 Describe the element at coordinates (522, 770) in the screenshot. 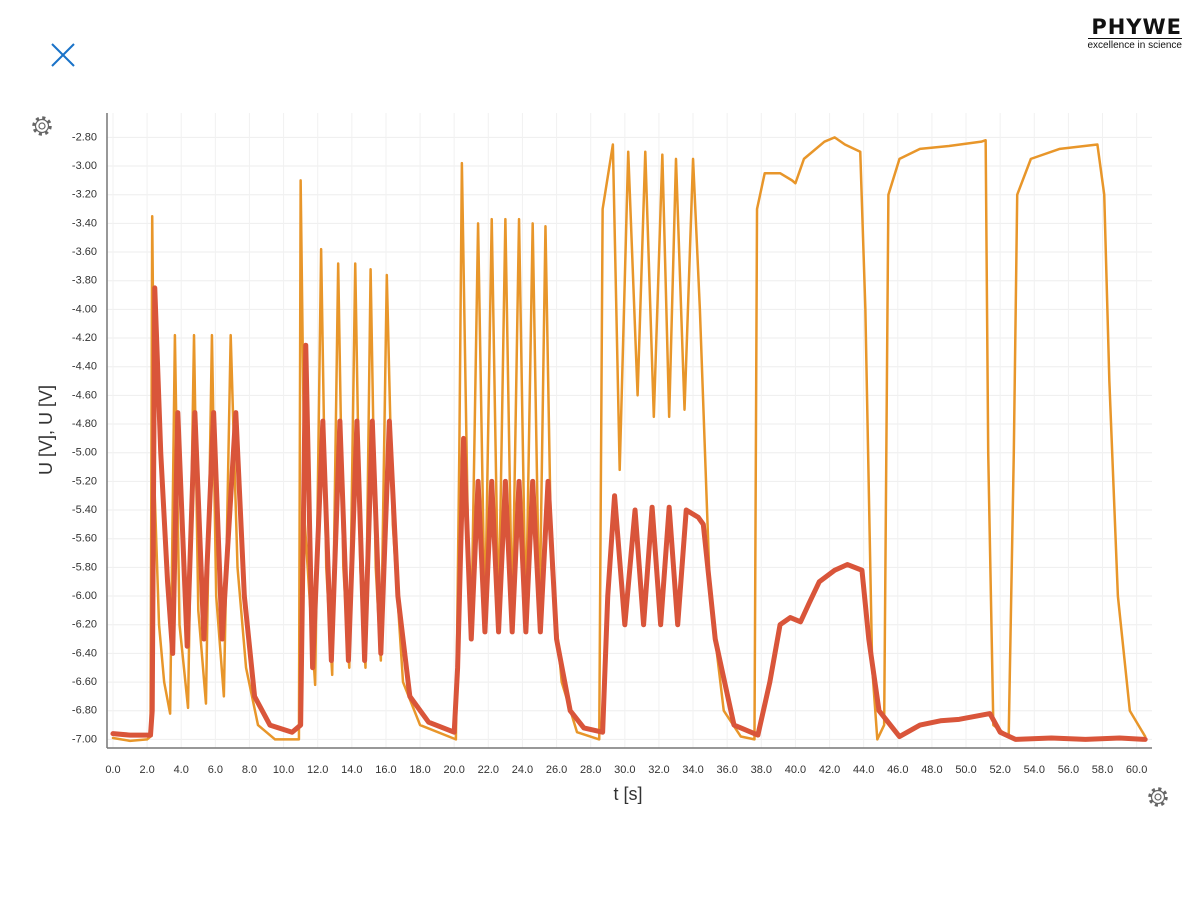

I see `x-tick-label: 24.0` at that location.